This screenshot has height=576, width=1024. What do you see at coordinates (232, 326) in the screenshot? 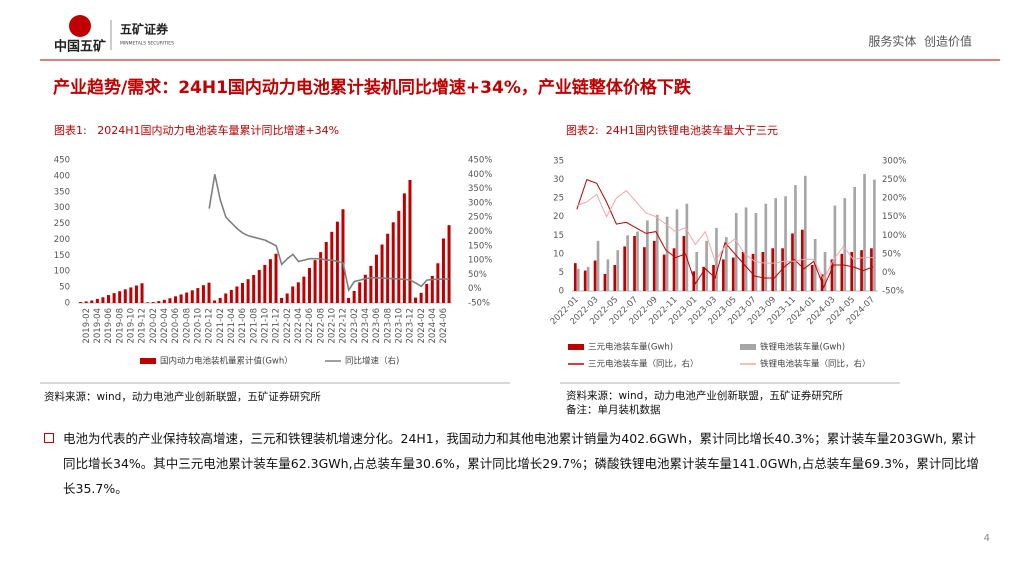
I see `x-tick-label: 2021-04` at bounding box center [232, 326].